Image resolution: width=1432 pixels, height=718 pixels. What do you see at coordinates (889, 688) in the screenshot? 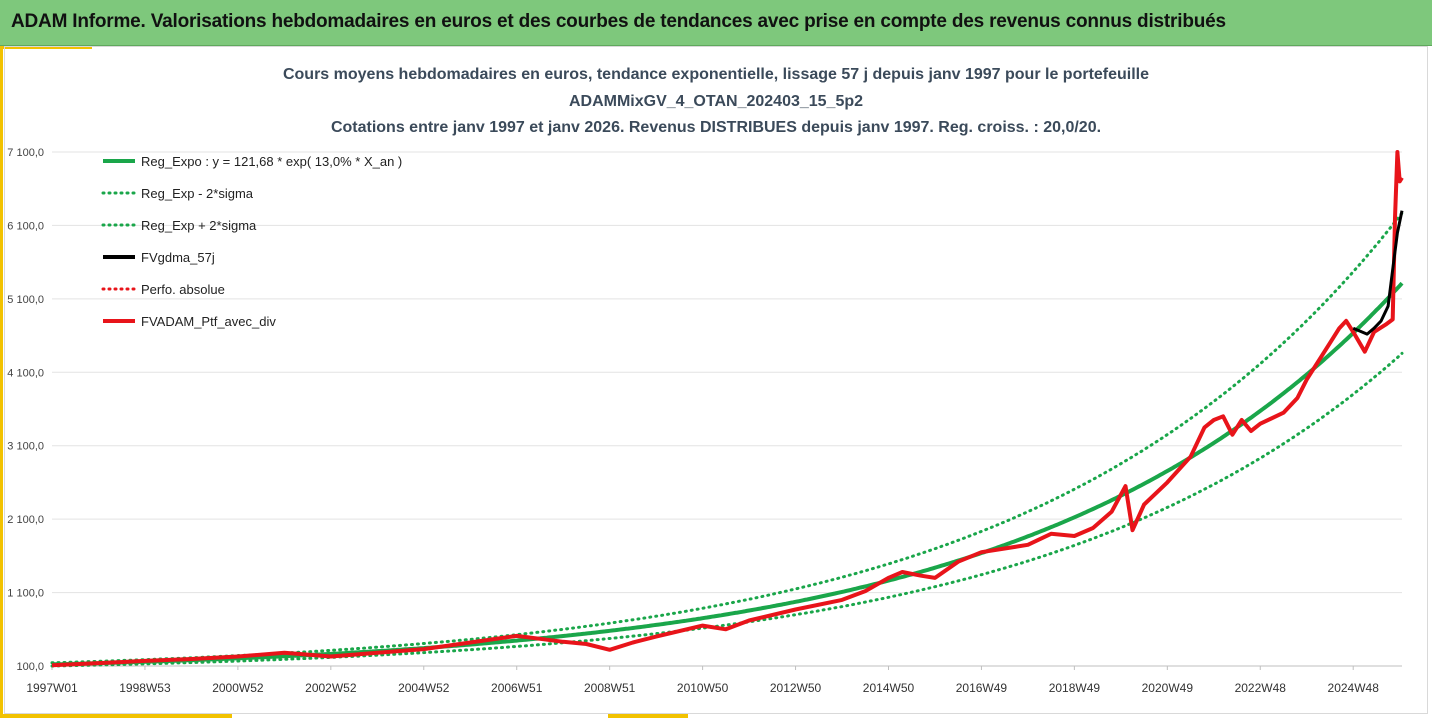
I see `x-tick-label: 2014W50` at bounding box center [889, 688].